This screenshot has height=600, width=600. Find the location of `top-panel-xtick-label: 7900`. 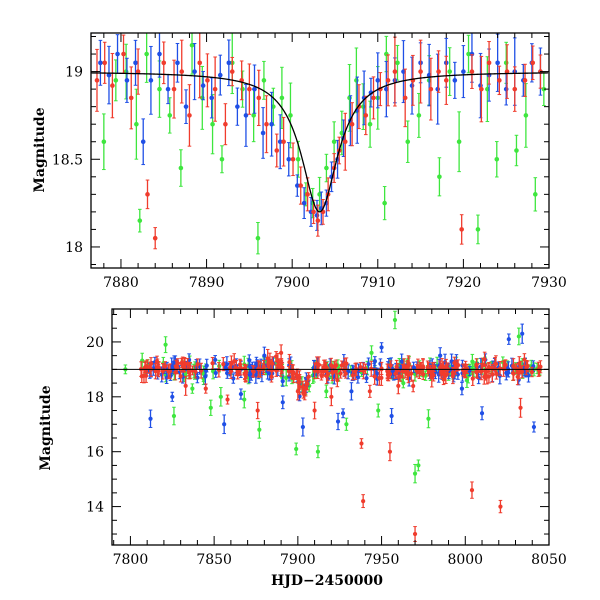

top-panel-xtick-label: 7900 is located at coordinates (292, 283).